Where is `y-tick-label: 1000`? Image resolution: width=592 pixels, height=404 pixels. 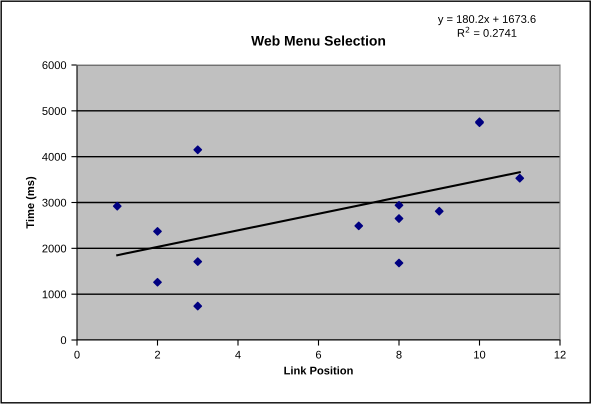 y-tick-label: 1000 is located at coordinates (54, 294).